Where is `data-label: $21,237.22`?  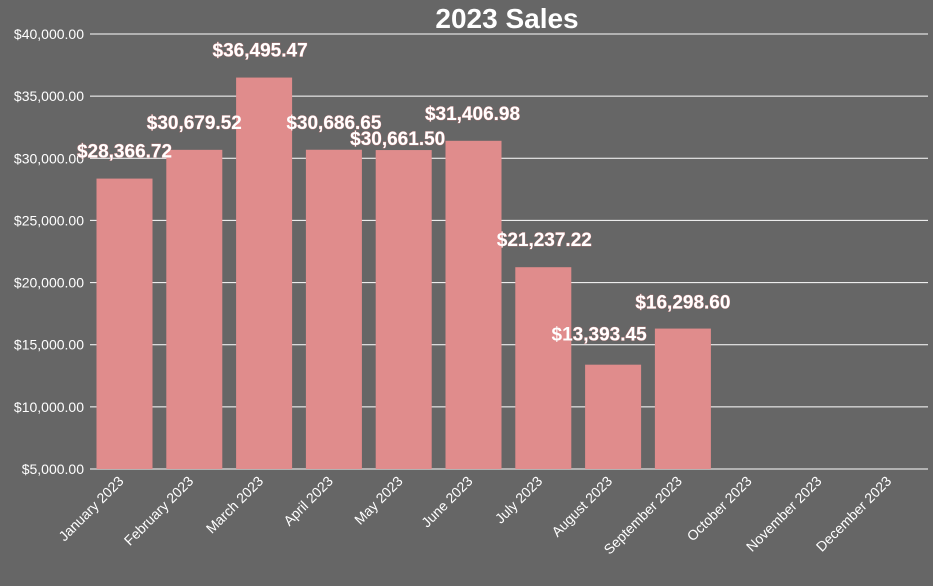 data-label: $21,237.22 is located at coordinates (544, 240).